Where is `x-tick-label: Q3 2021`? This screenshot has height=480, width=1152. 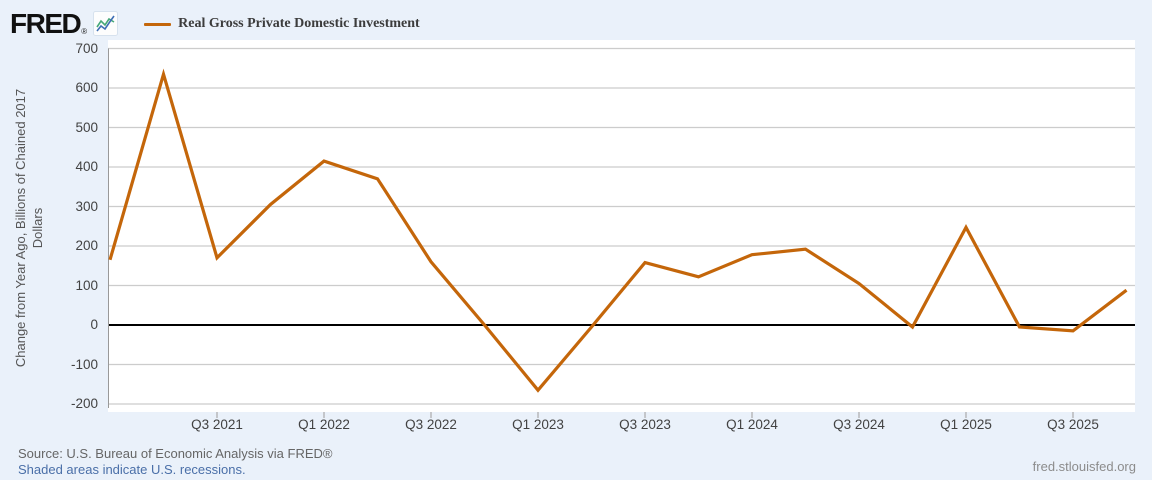
x-tick-label: Q3 2021 is located at coordinates (217, 424).